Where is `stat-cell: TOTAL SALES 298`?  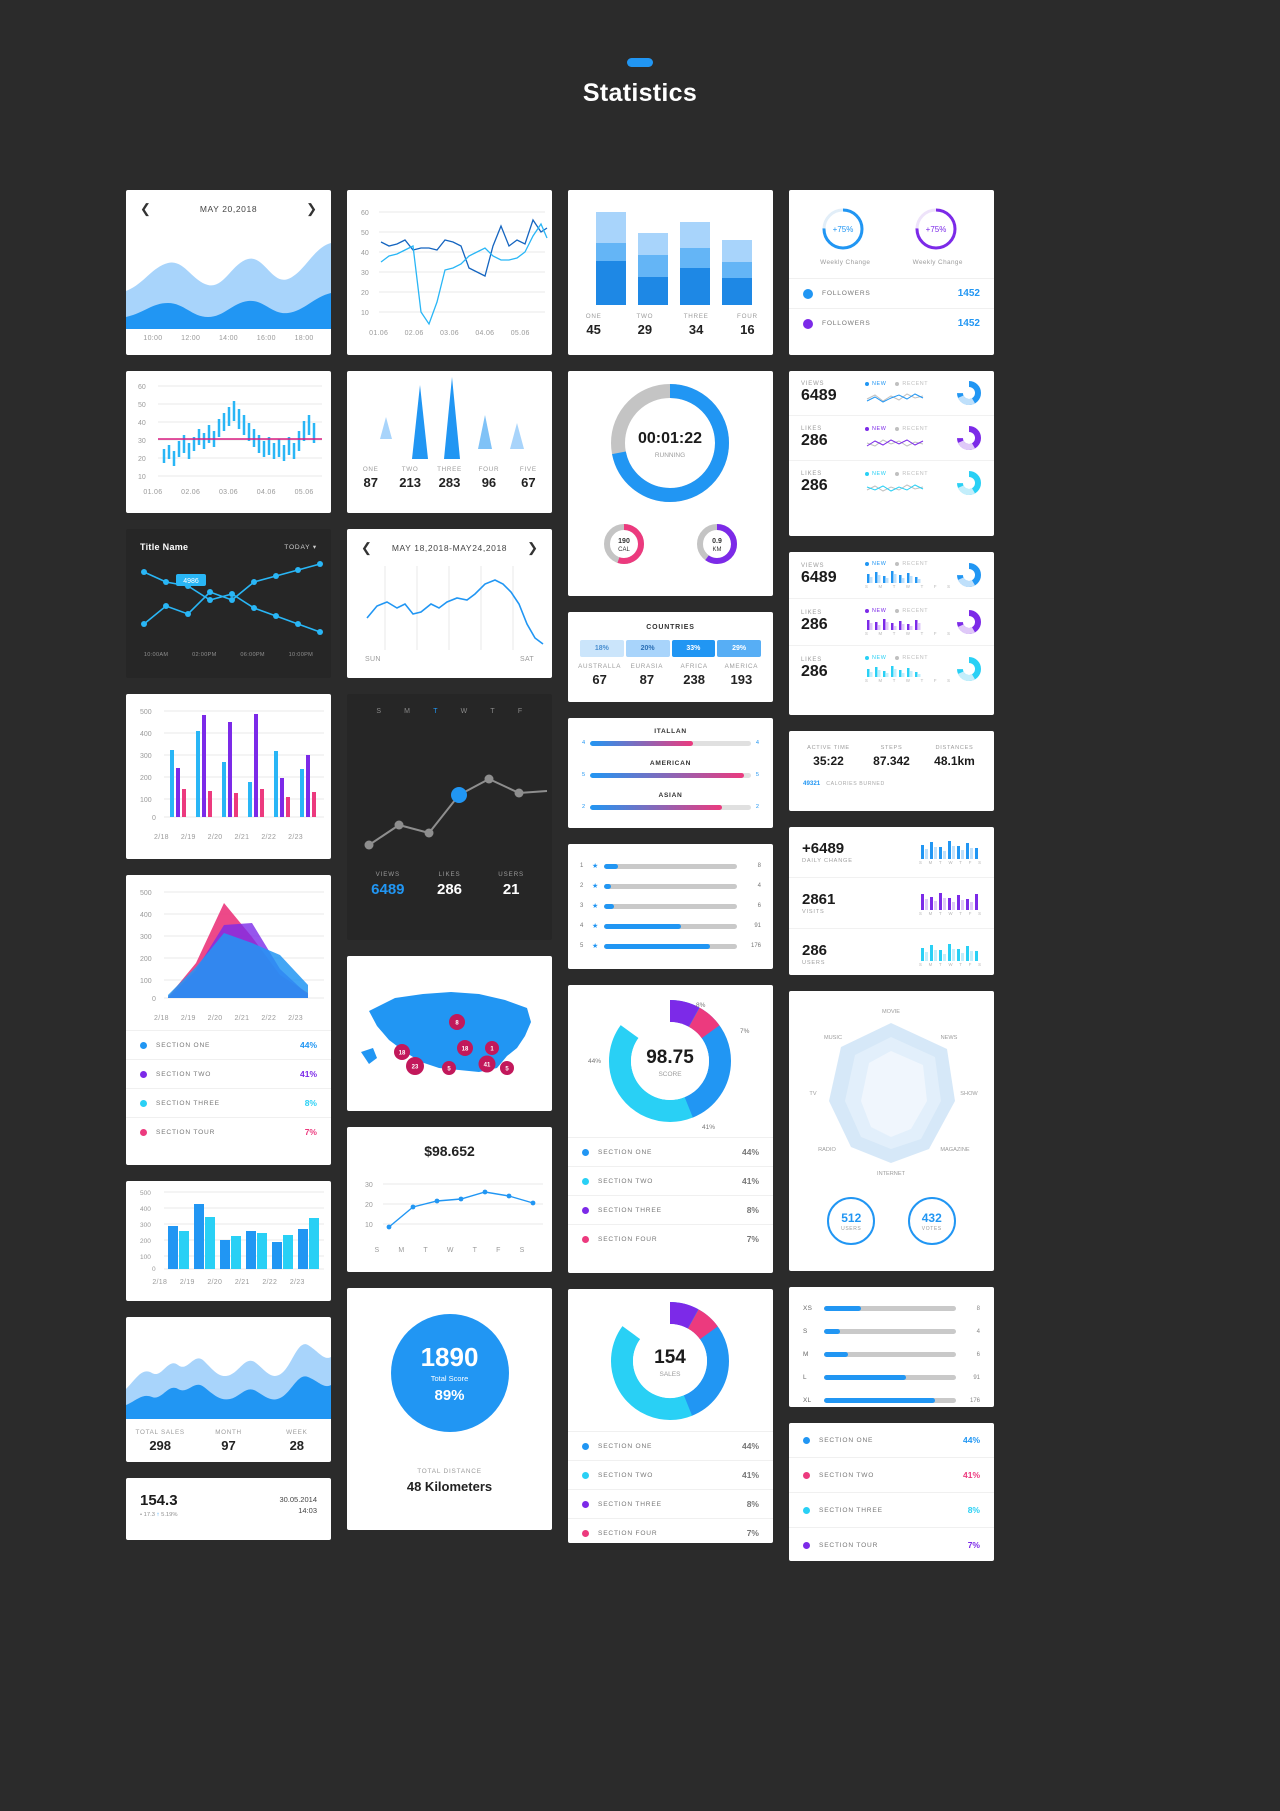 stat-cell: TOTAL SALES 298 is located at coordinates (160, 1441).